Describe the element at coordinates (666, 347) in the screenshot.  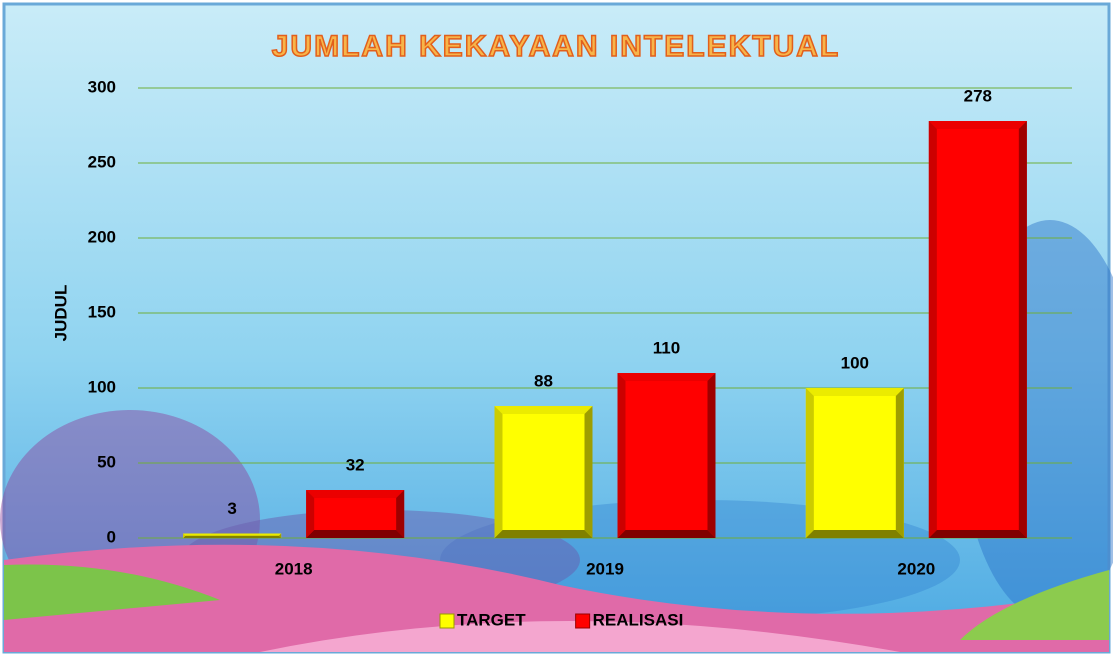
I see `data-label: 110` at that location.